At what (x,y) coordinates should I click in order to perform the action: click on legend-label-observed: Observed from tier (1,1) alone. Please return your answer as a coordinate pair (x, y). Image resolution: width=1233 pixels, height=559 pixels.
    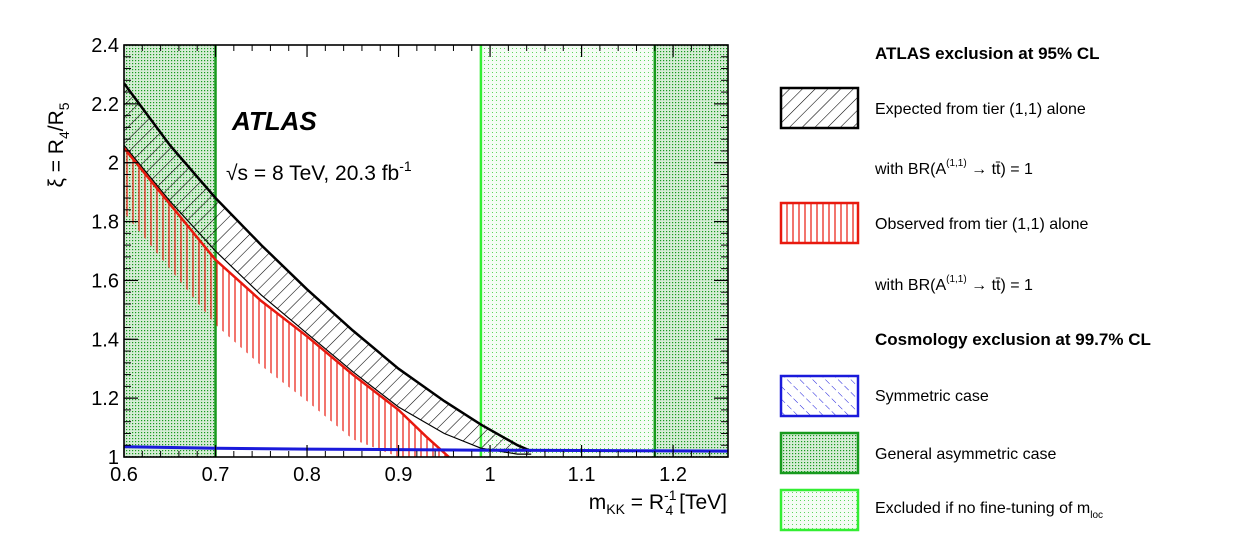
    Looking at the image, I should click on (982, 224).